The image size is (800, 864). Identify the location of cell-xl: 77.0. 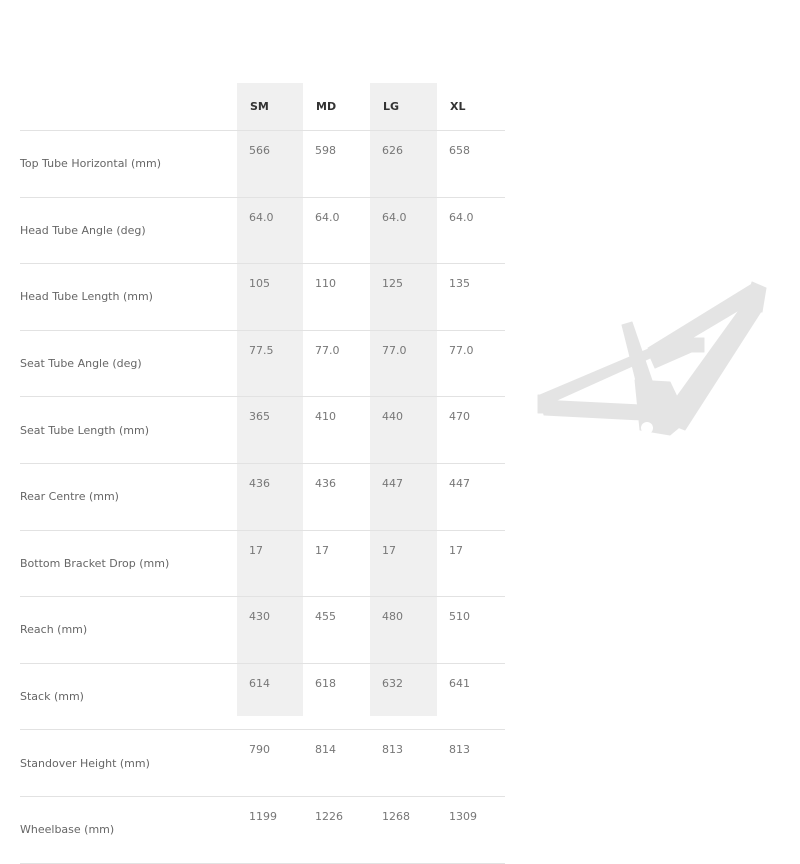
(471, 364).